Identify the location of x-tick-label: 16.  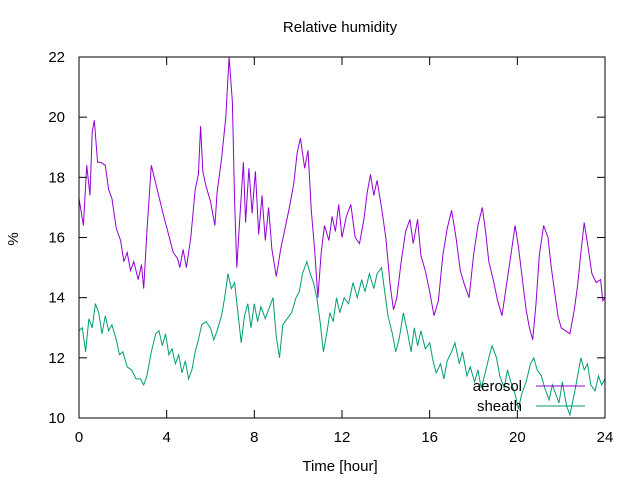
(429, 437).